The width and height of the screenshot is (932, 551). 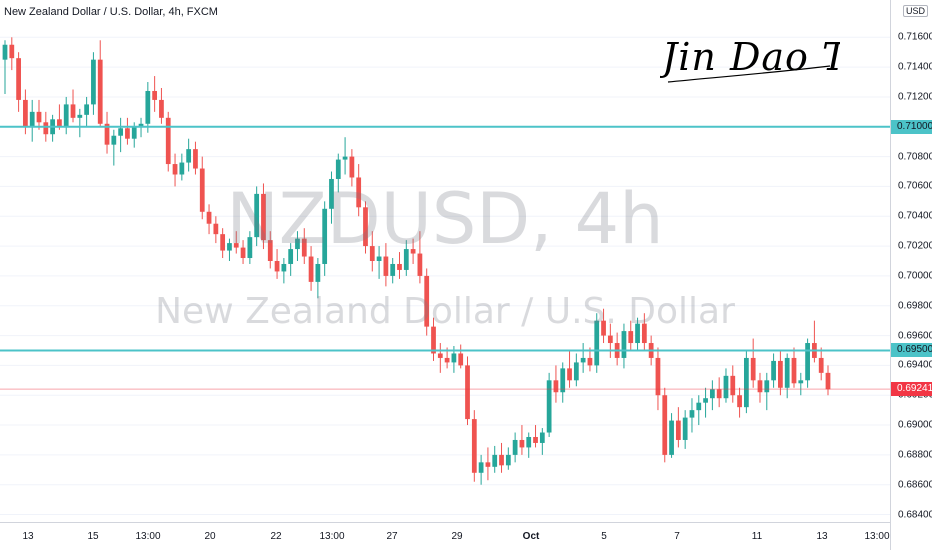 I want to click on time-axis: 13 15 13:00 20 22 13:00 27 29 Oct 5 7 11 13 13:00, so click(x=445, y=536).